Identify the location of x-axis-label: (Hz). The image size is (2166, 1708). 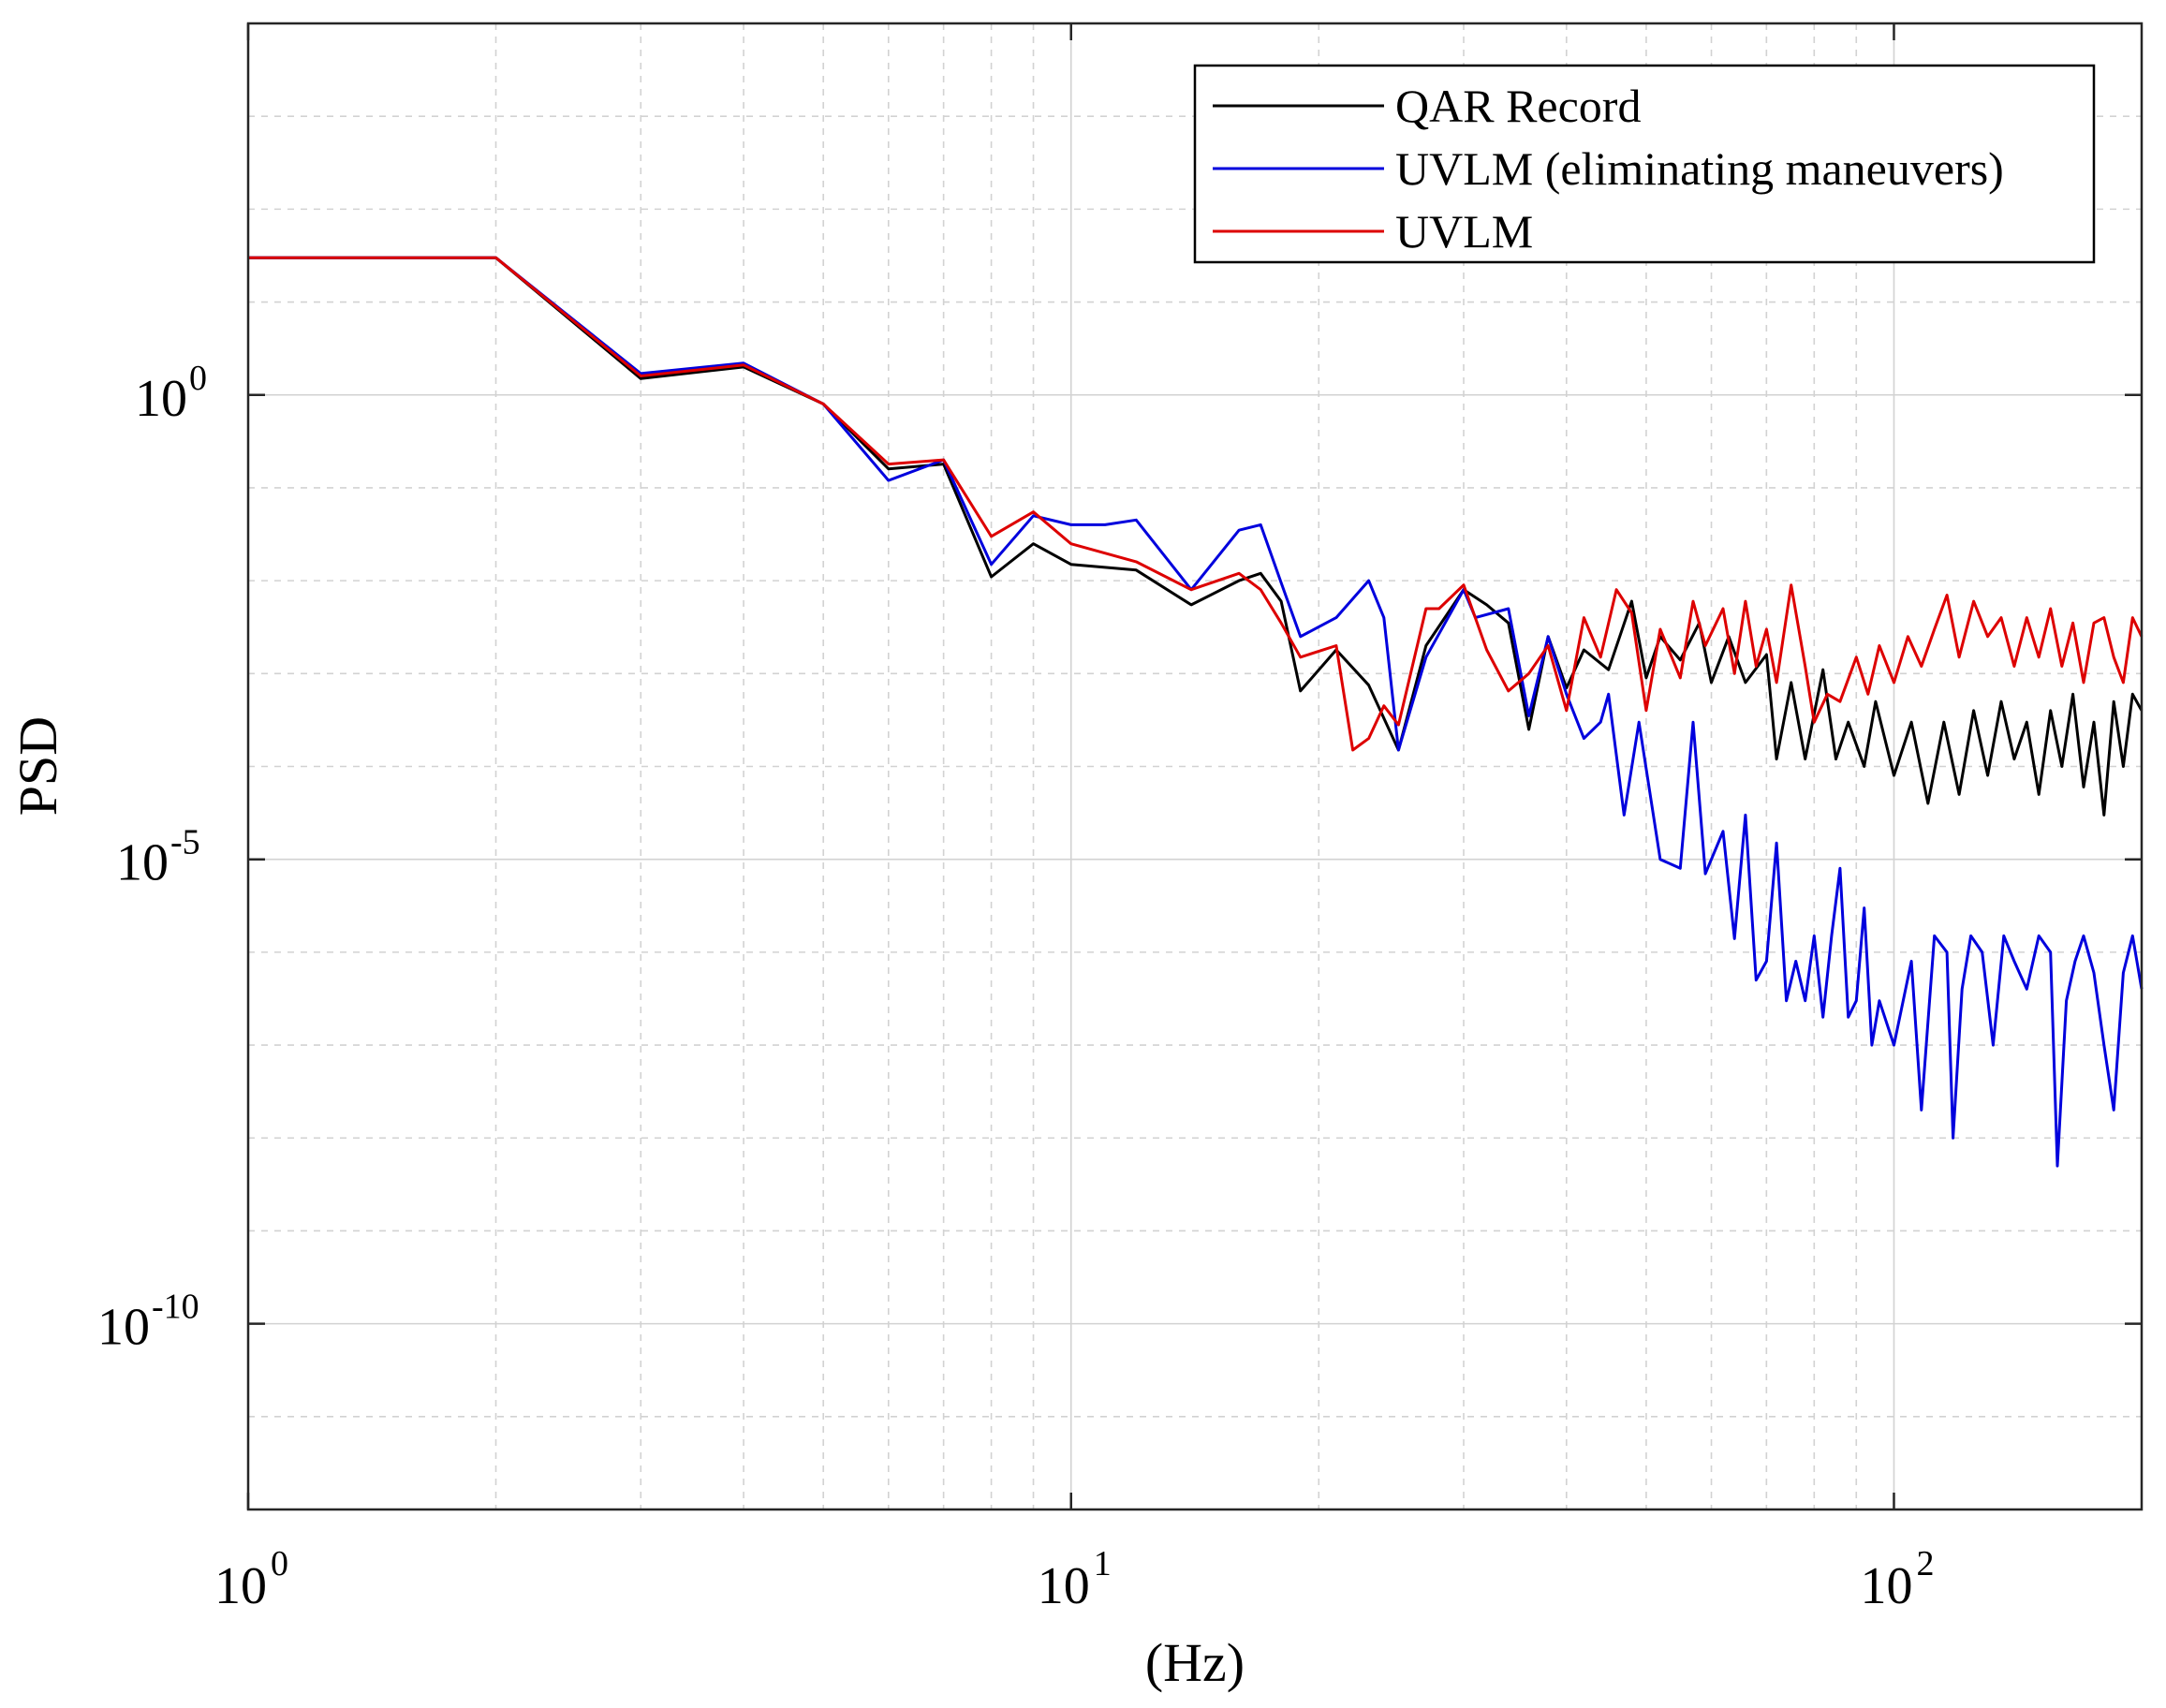
(1195, 1662).